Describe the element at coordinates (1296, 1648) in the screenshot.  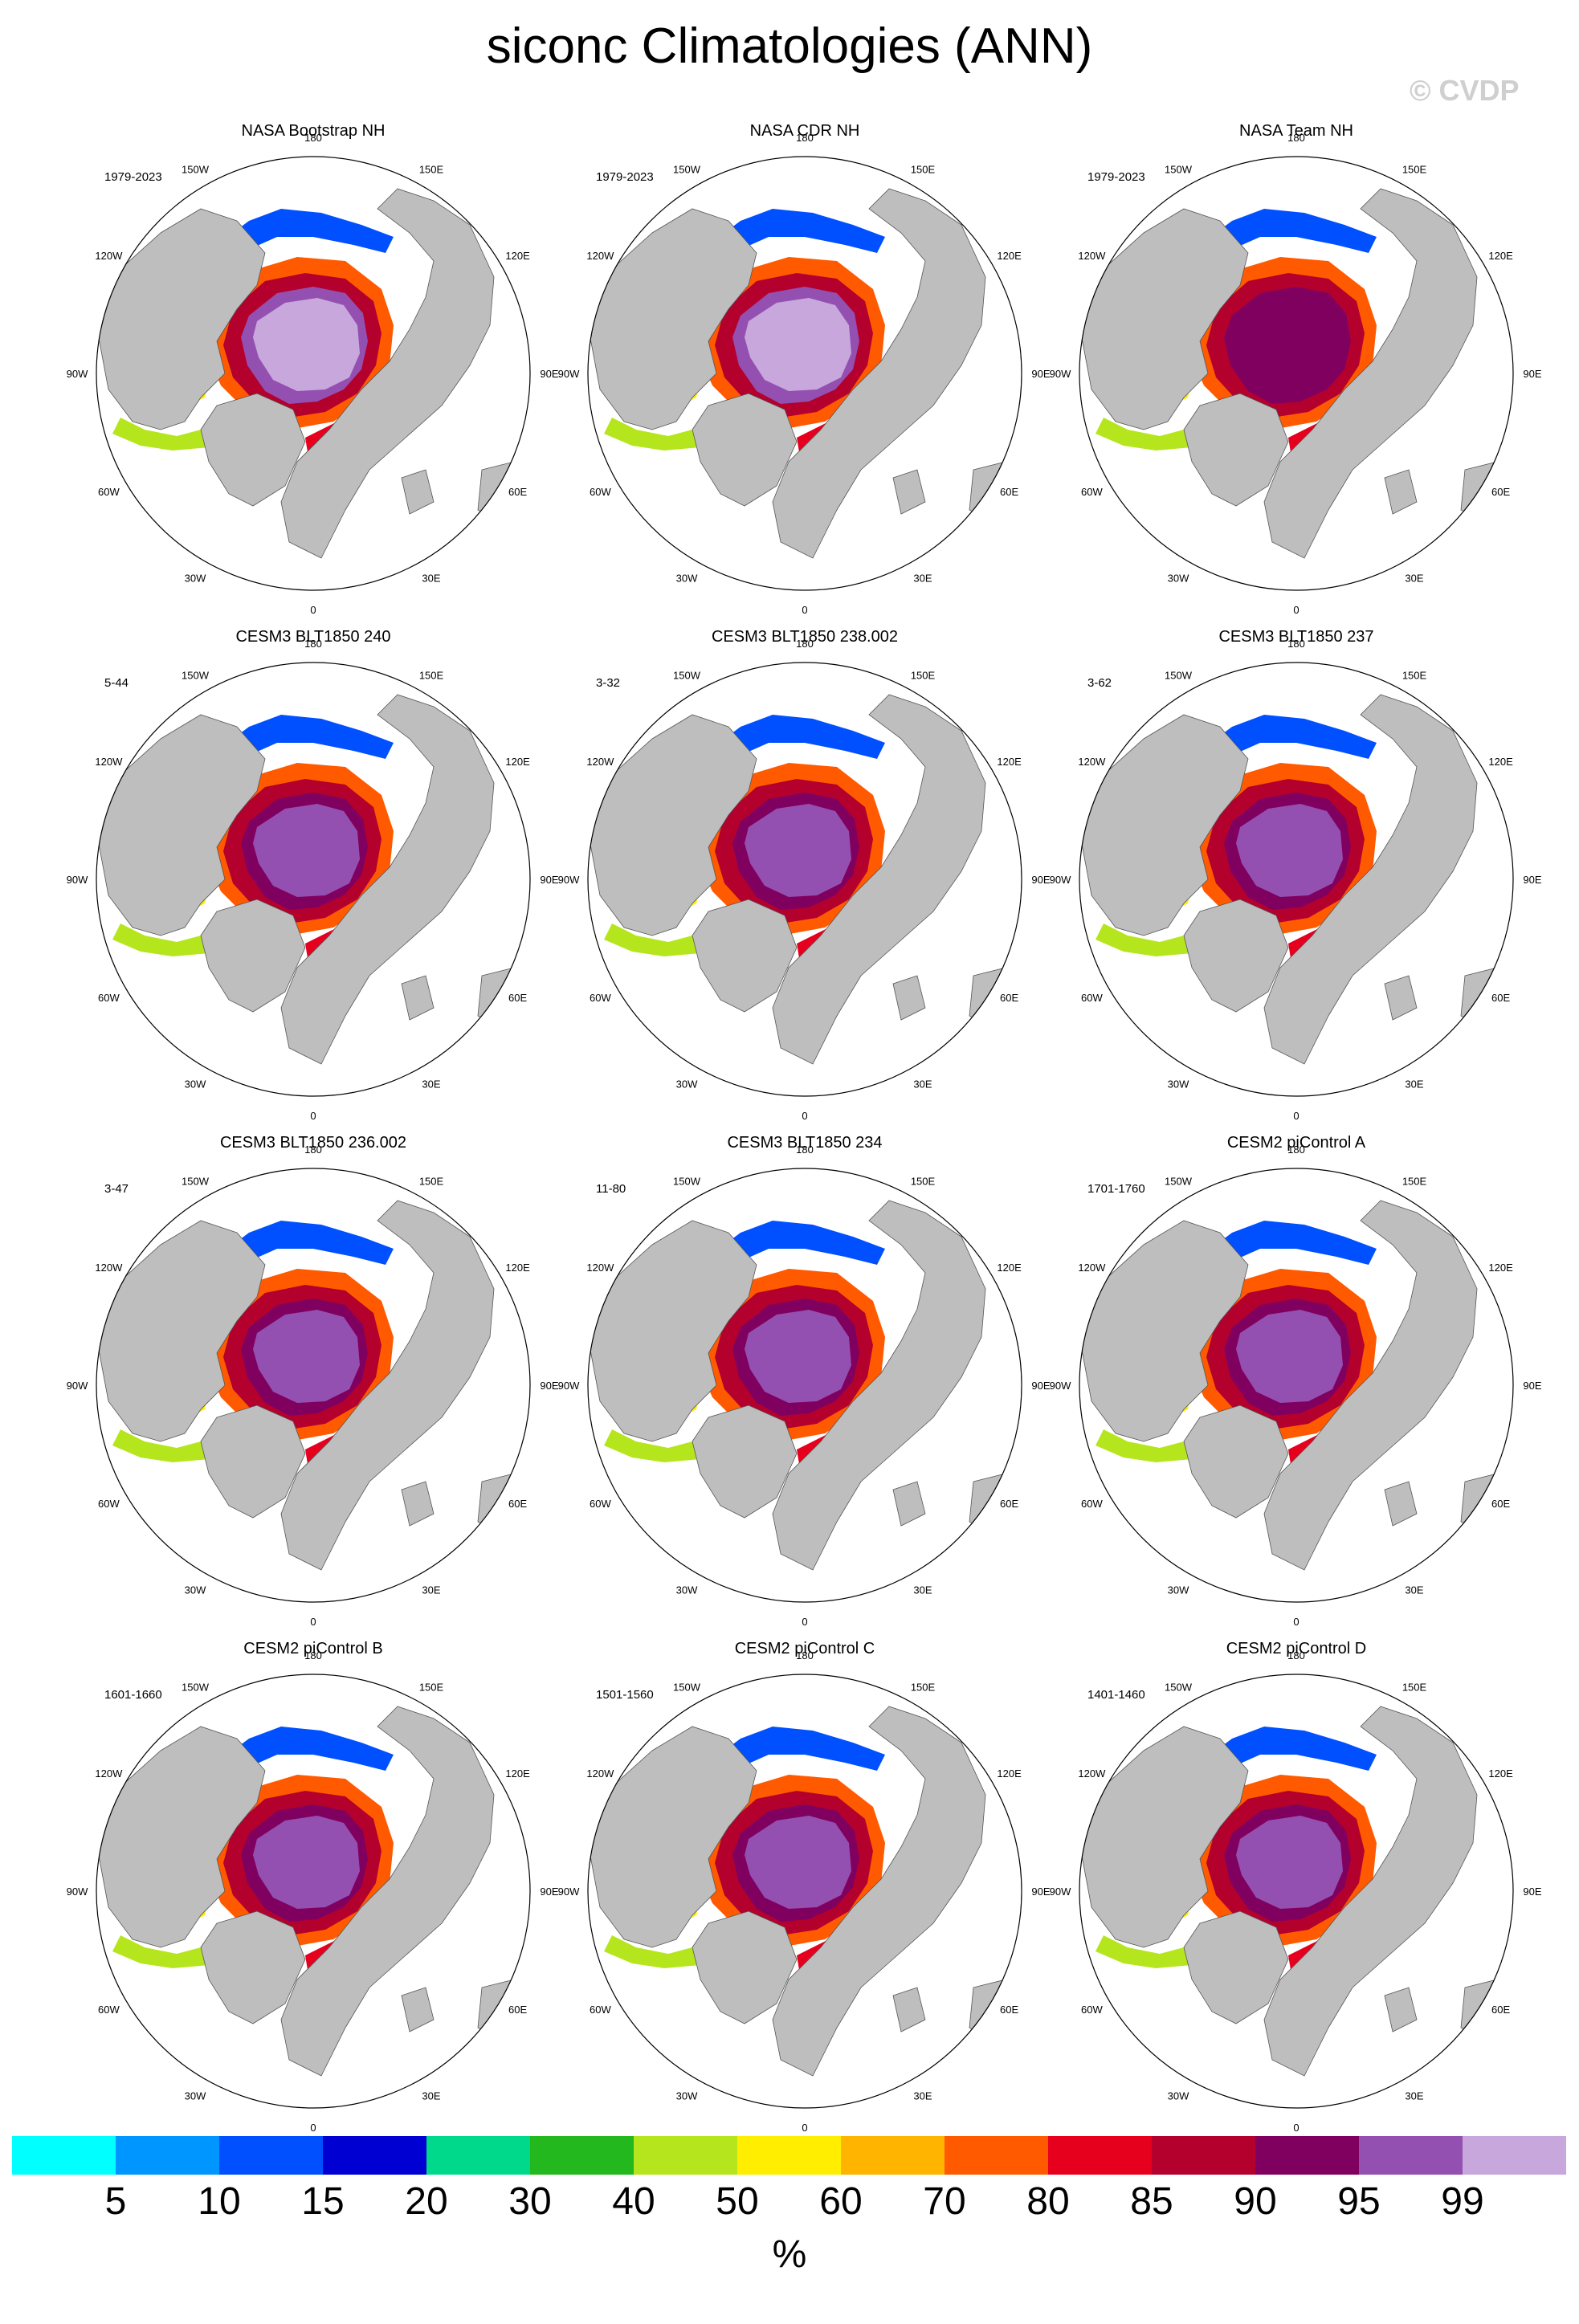
I see `panel-title: CESM2 piControl D` at that location.